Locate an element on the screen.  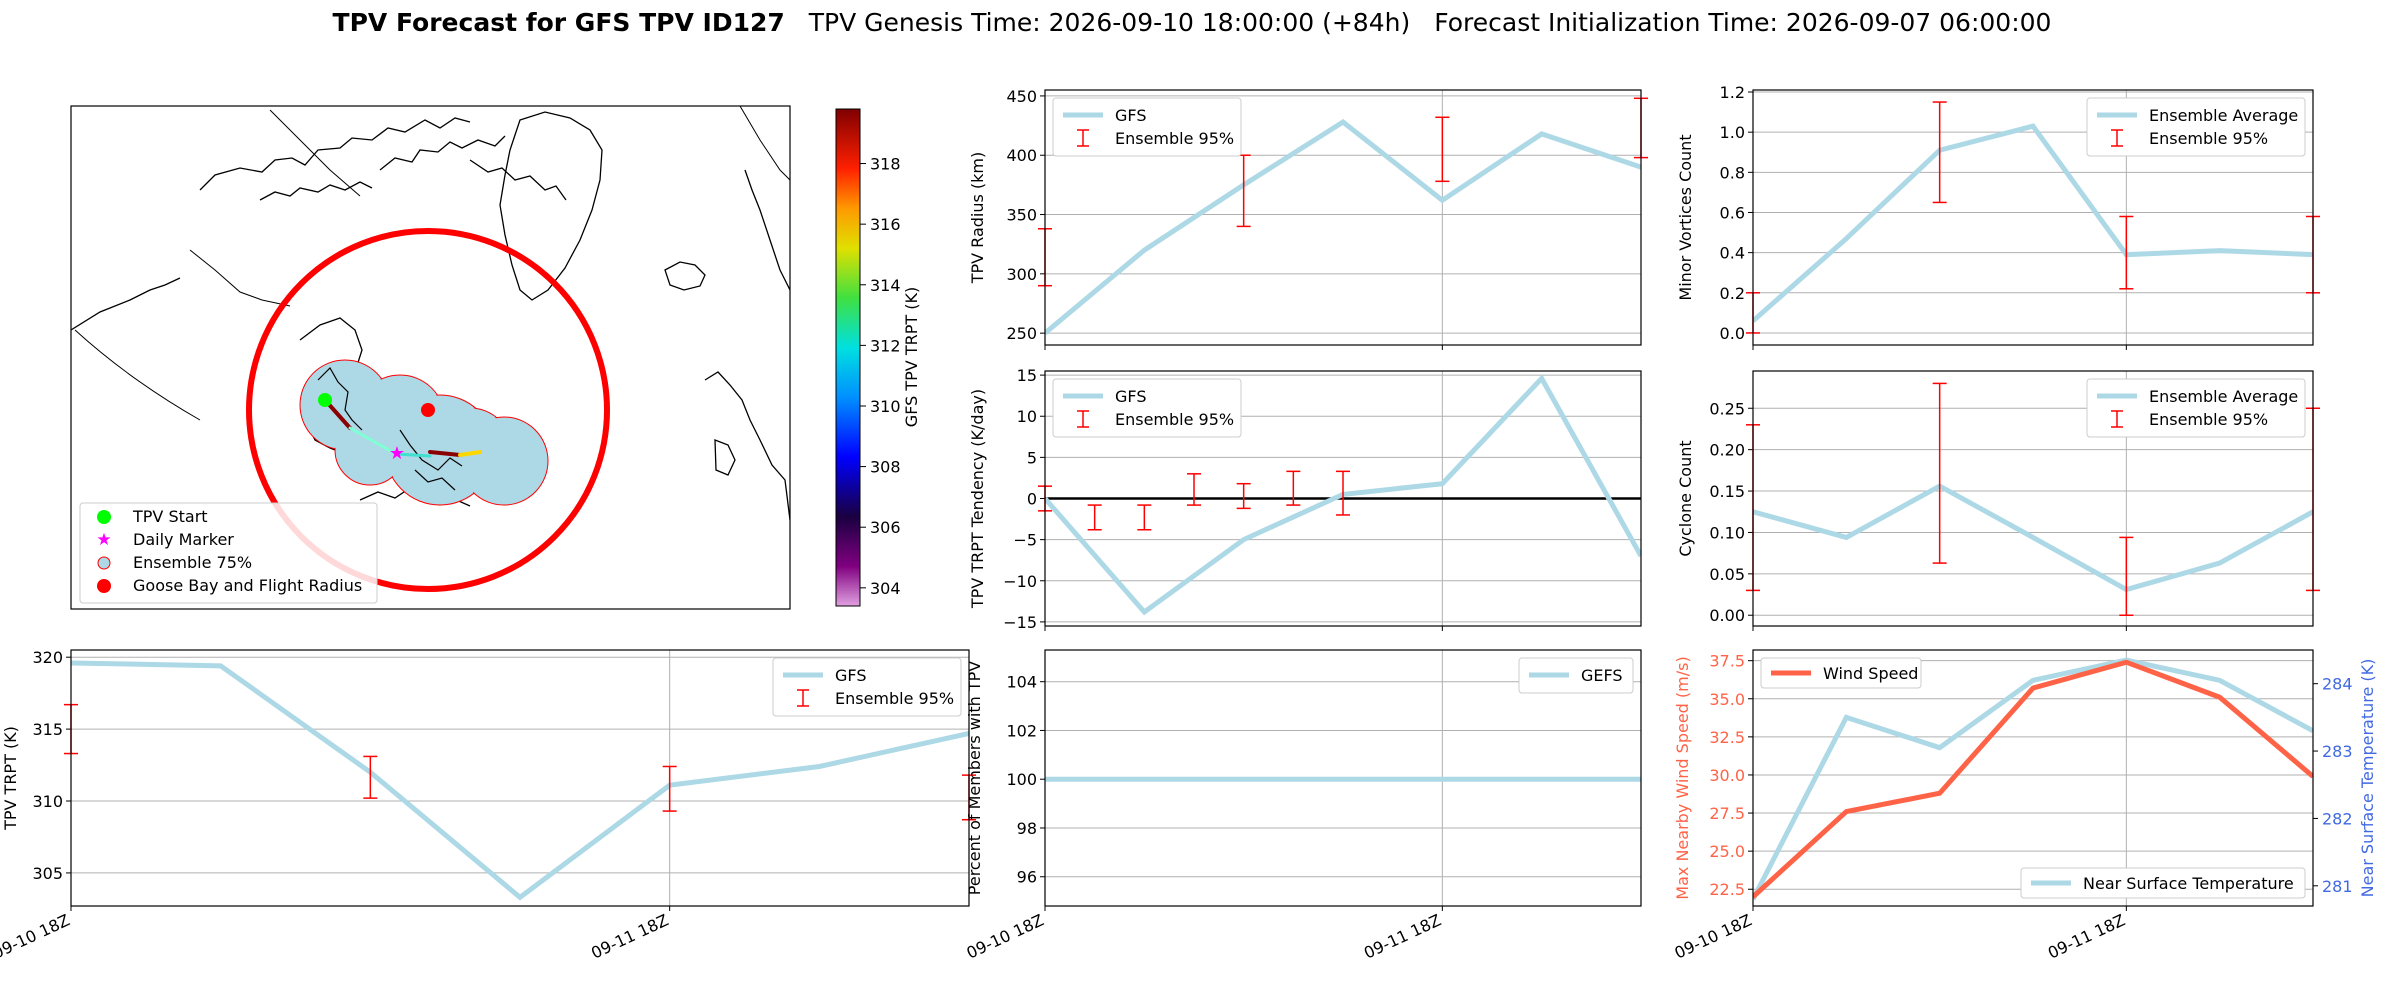
y-tick-label: −15 is located at coordinates (1020, 622).